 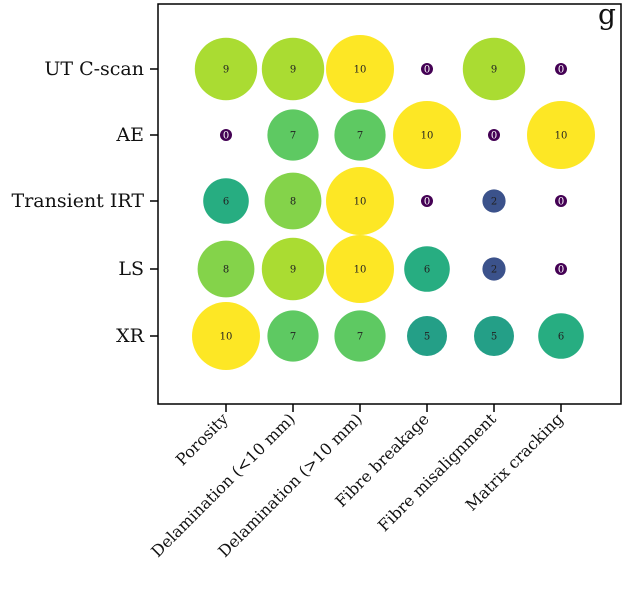 I want to click on x-tick-label: Fibre misalignment, so click(x=437, y=472).